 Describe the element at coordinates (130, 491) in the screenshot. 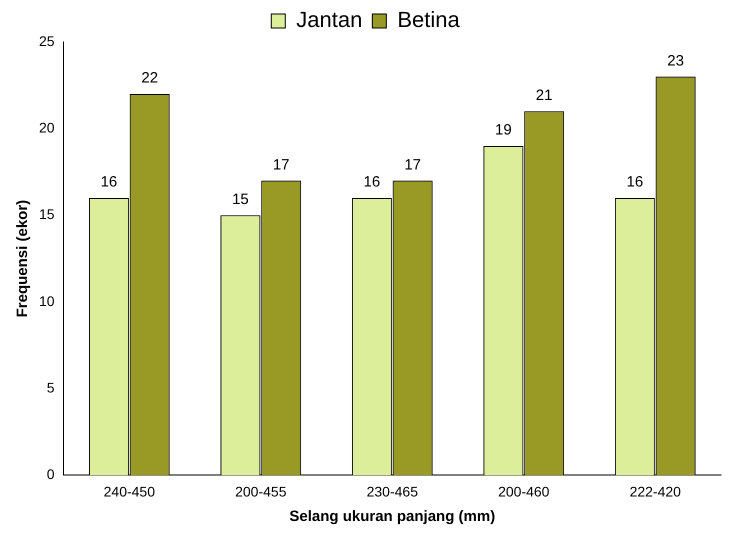

I see `x-tick-label: 240-450` at that location.